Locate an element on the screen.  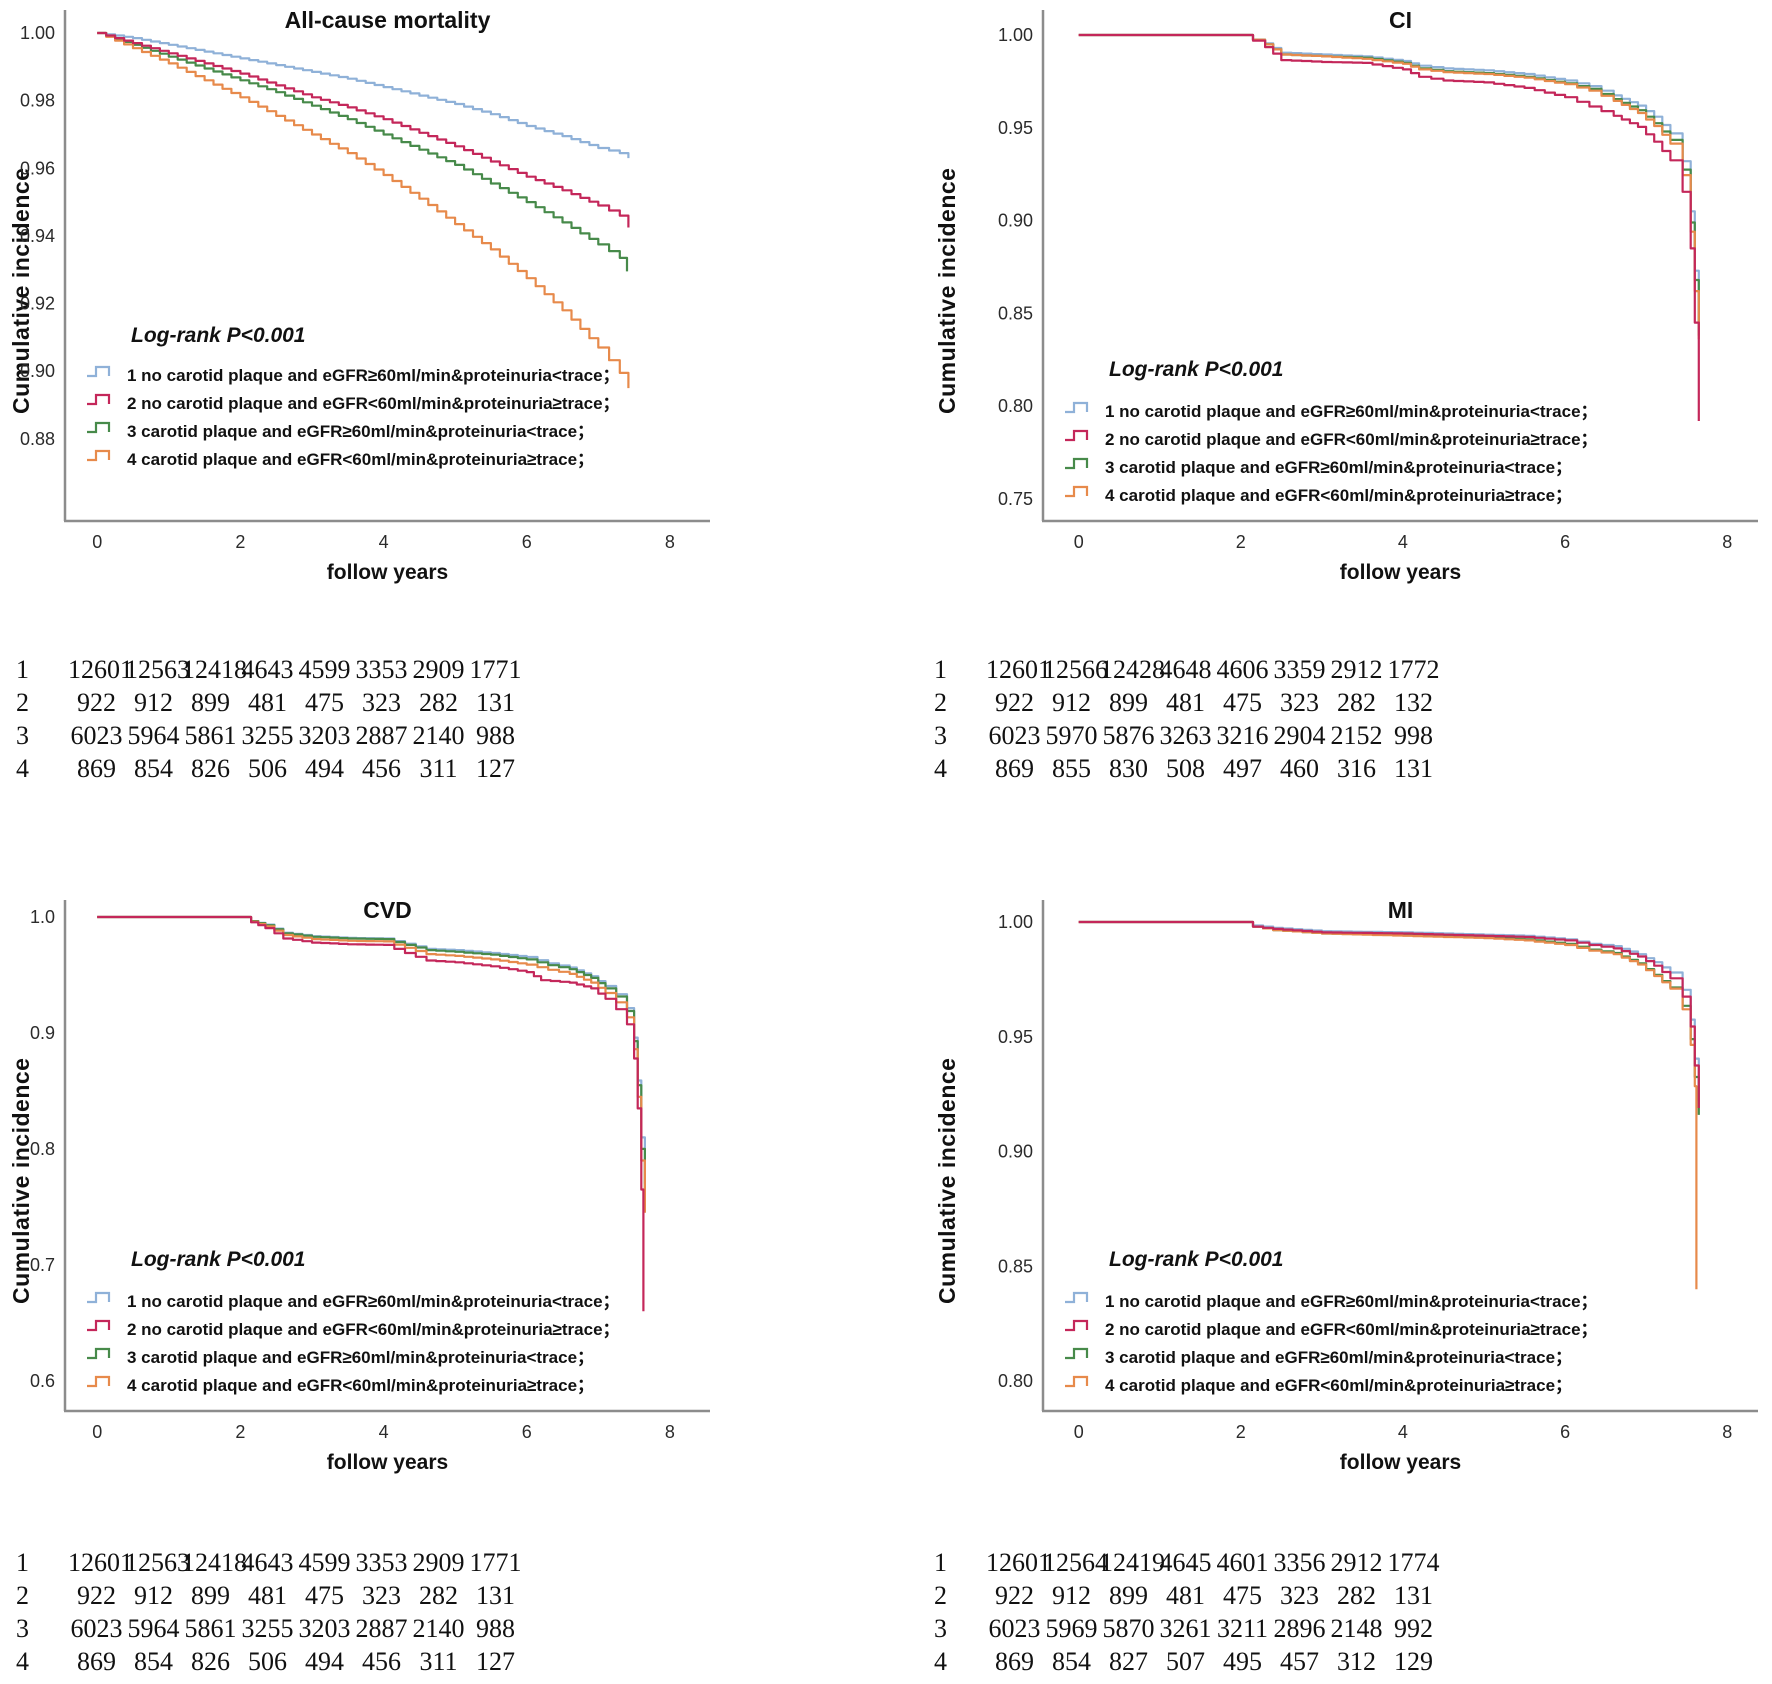
risk-count: 3359 is located at coordinates (1299, 669).